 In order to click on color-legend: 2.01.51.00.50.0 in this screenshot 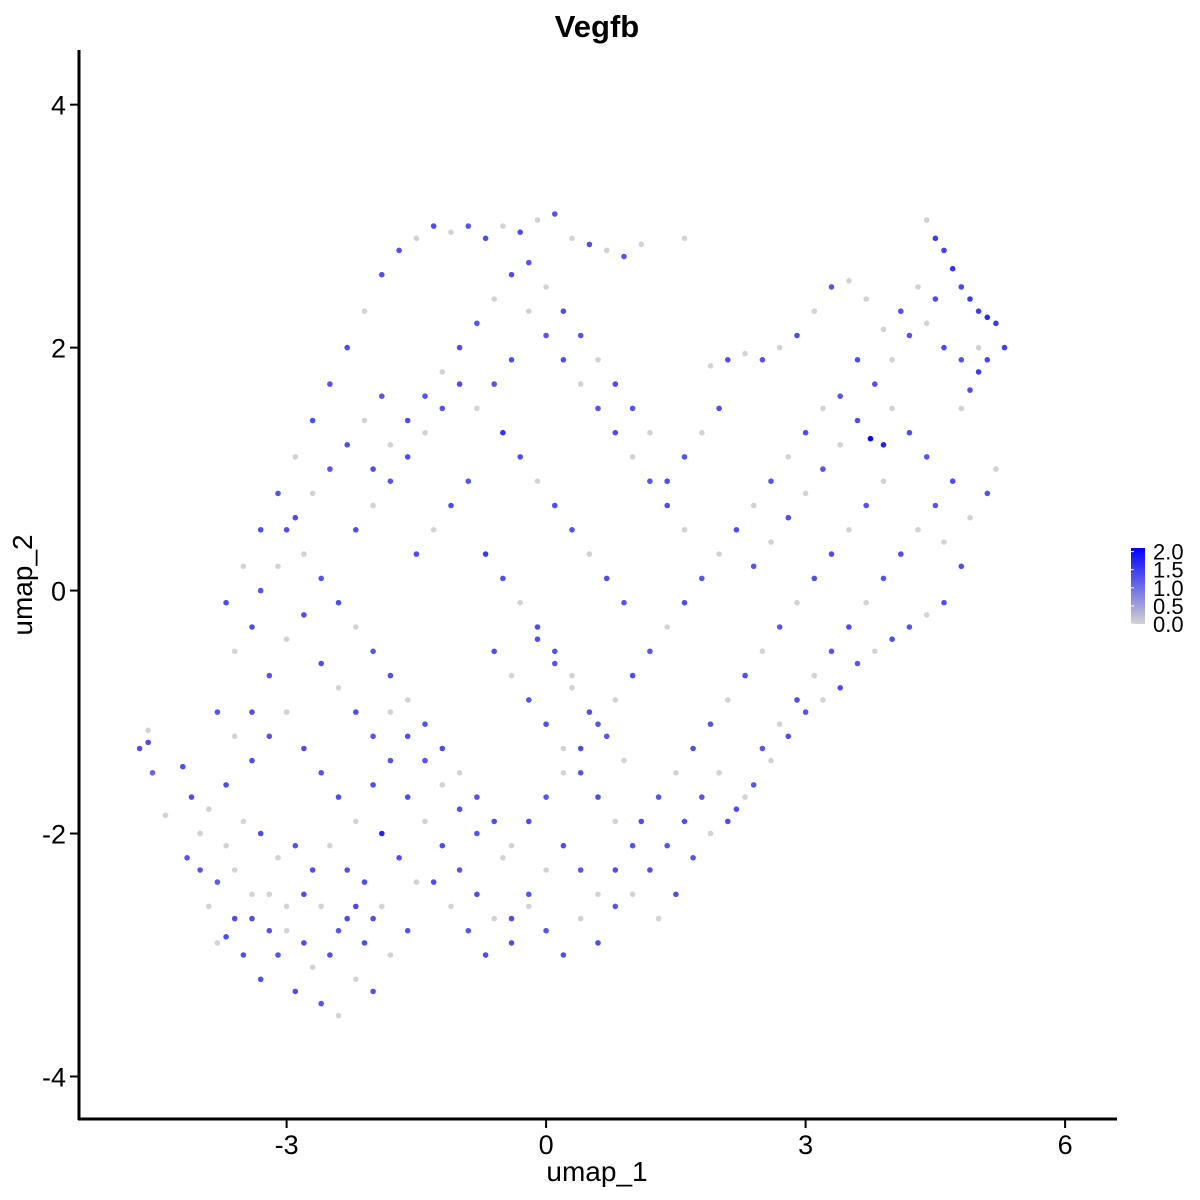, I will do `click(1157, 588)`.